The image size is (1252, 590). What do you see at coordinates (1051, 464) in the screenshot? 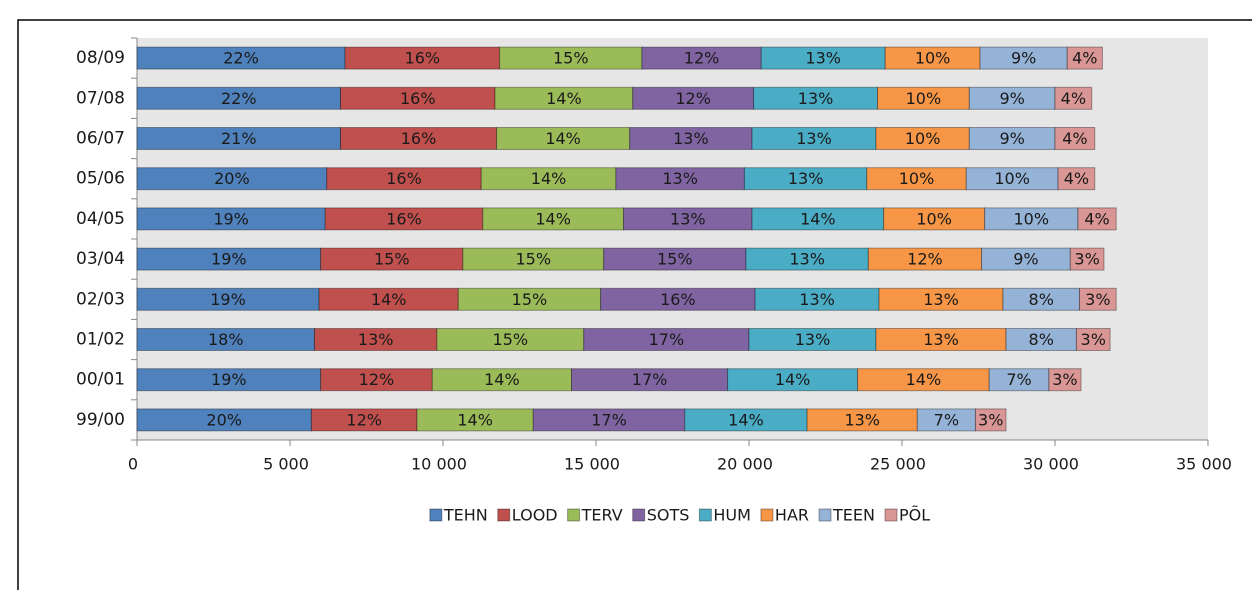
I see `x-tick-label: 30 000` at bounding box center [1051, 464].